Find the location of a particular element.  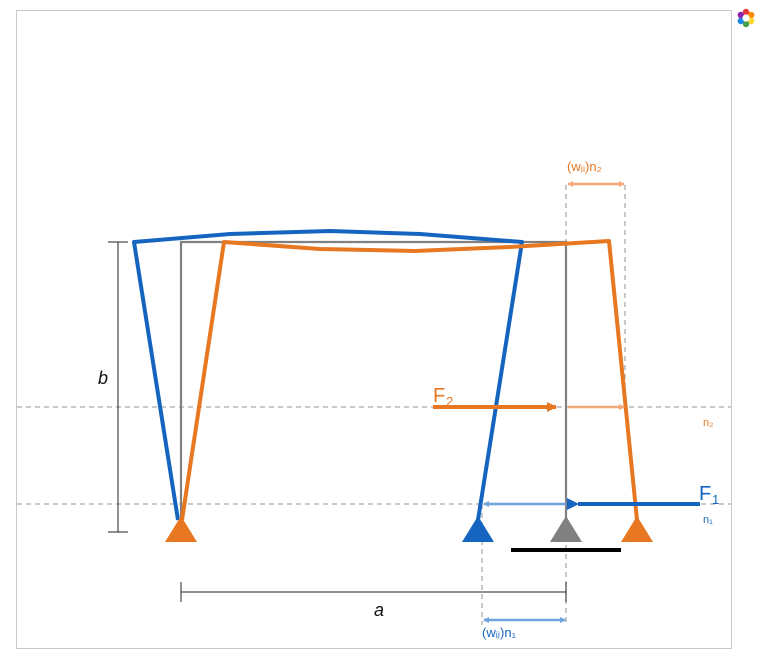

label-n1: n₁ is located at coordinates (708, 520).